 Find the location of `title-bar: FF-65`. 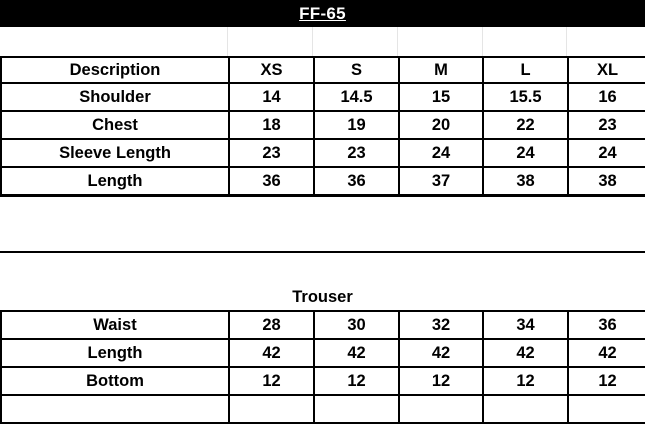

title-bar: FF-65 is located at coordinates (322, 13).